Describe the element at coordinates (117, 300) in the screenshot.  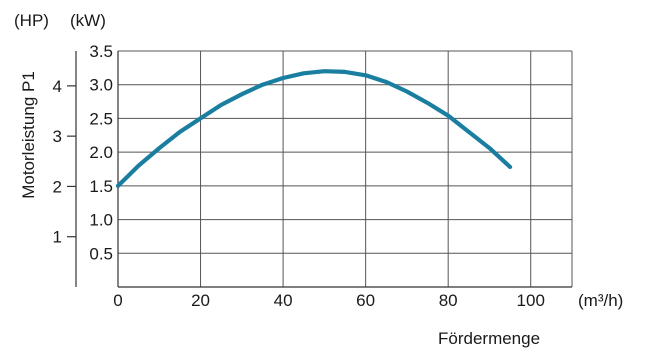
I see `x-tick-label: 0` at that location.